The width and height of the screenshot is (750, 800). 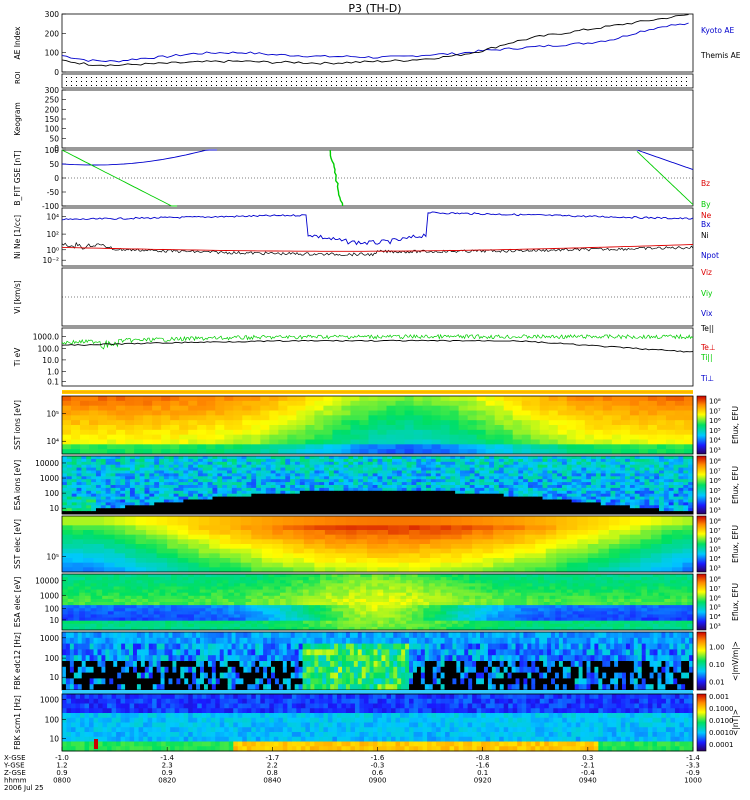 What do you see at coordinates (377, 81) in the screenshot?
I see `roi-panel` at bounding box center [377, 81].